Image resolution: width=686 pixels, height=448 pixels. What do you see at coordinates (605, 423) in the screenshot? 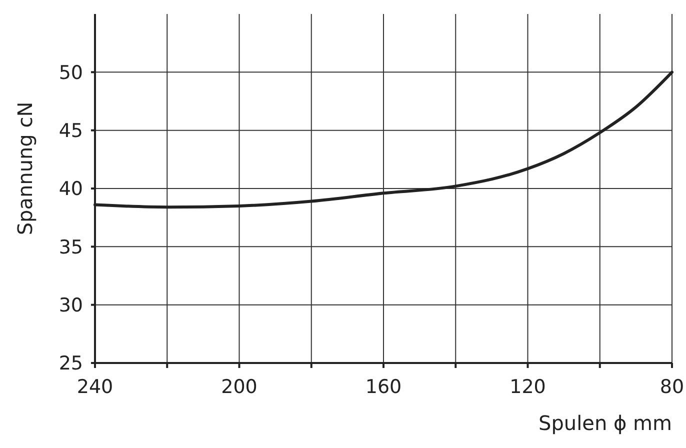
I see `x-axis-title: Spulen ϕ mm` at bounding box center [605, 423].